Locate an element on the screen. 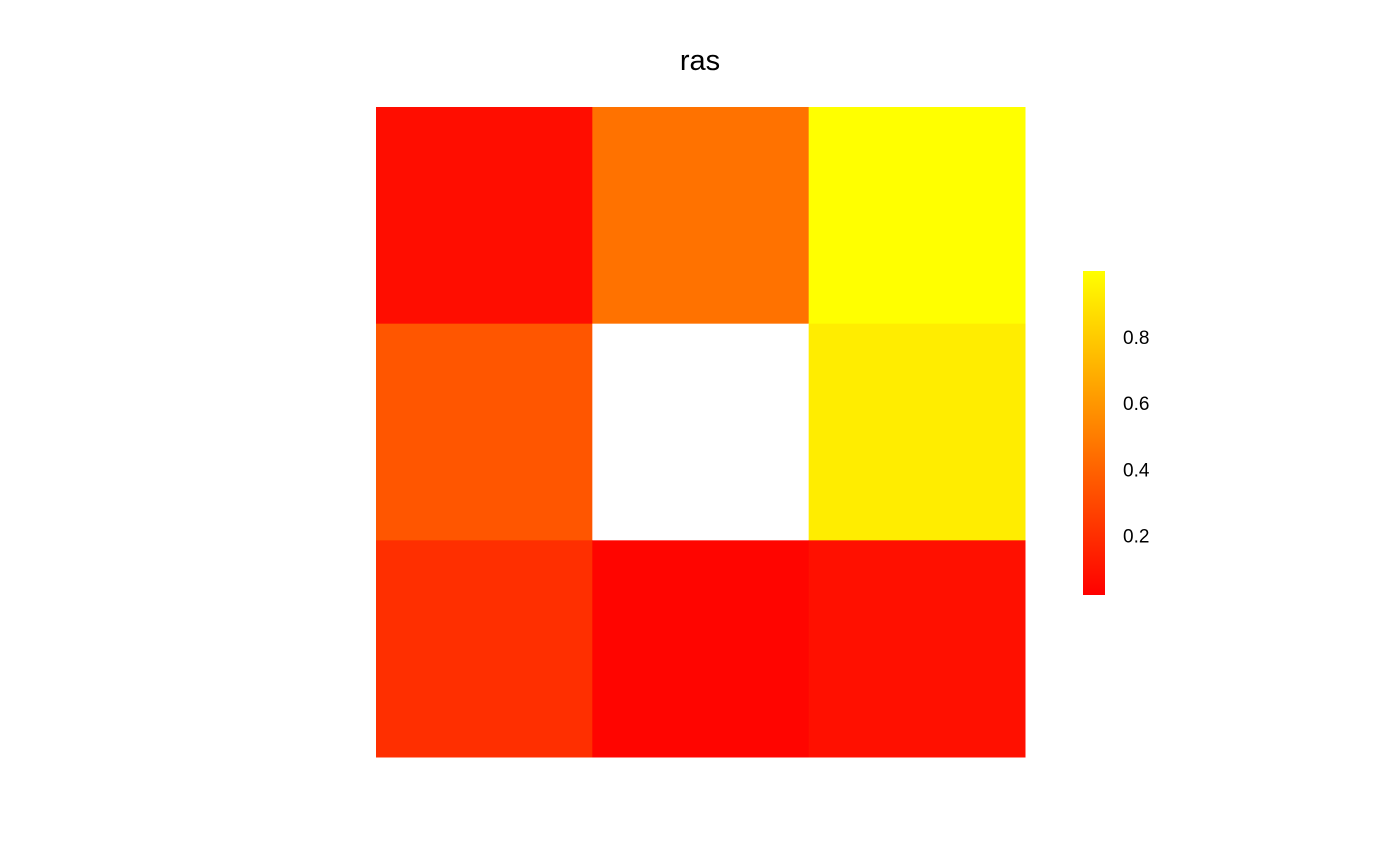  raster-cell-r3-c1 is located at coordinates (484, 649).